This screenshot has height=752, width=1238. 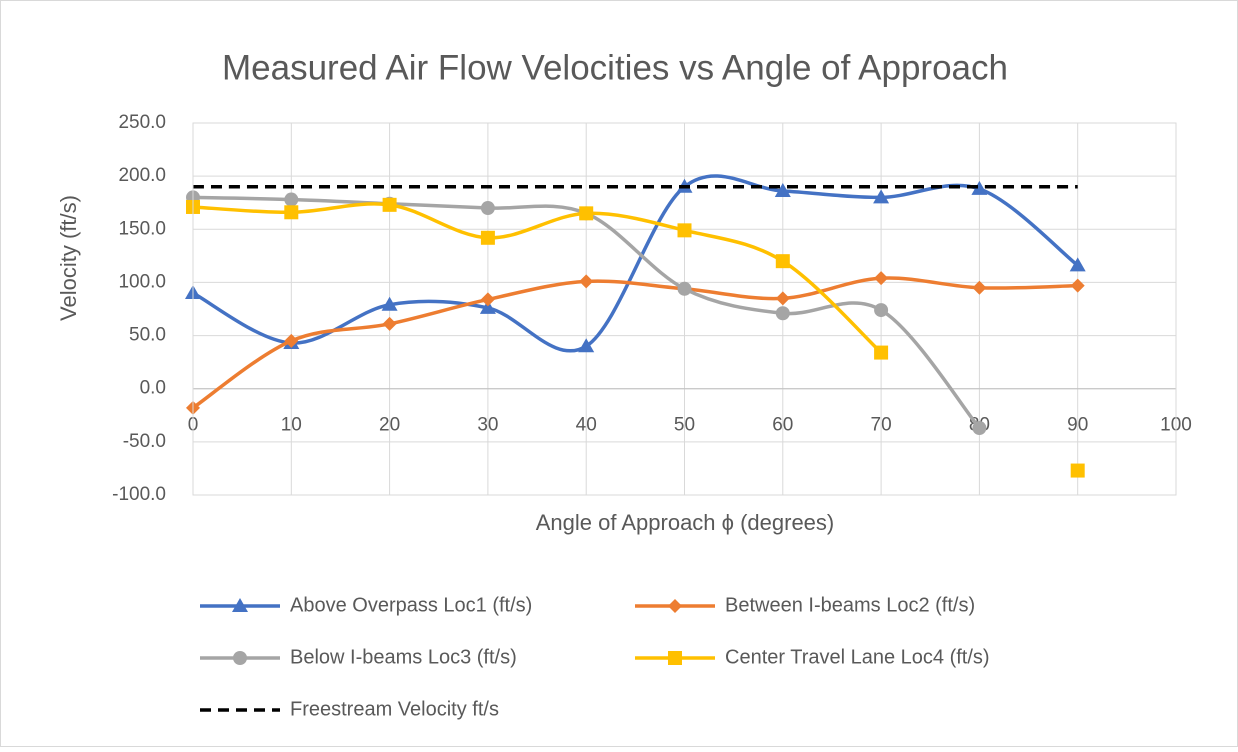 I want to click on legend-label: Below I-beams Loc3 (ft/s), so click(x=403, y=657).